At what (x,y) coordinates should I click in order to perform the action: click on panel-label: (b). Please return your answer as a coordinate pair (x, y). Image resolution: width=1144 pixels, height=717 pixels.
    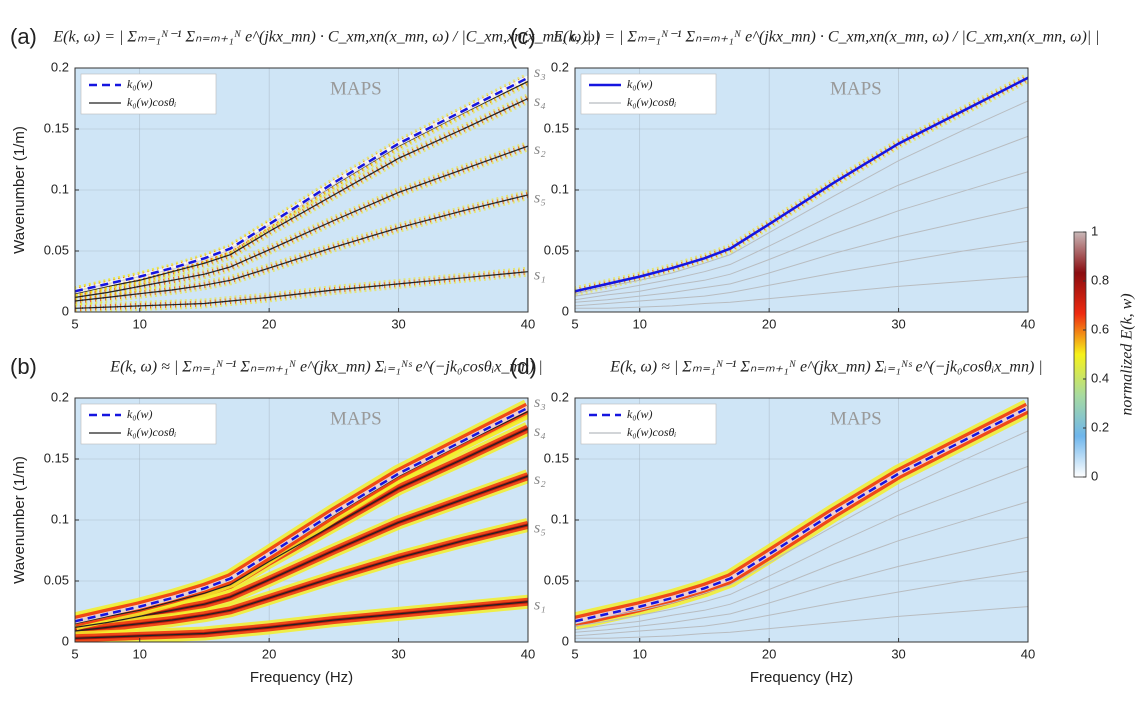
    Looking at the image, I should click on (23, 366).